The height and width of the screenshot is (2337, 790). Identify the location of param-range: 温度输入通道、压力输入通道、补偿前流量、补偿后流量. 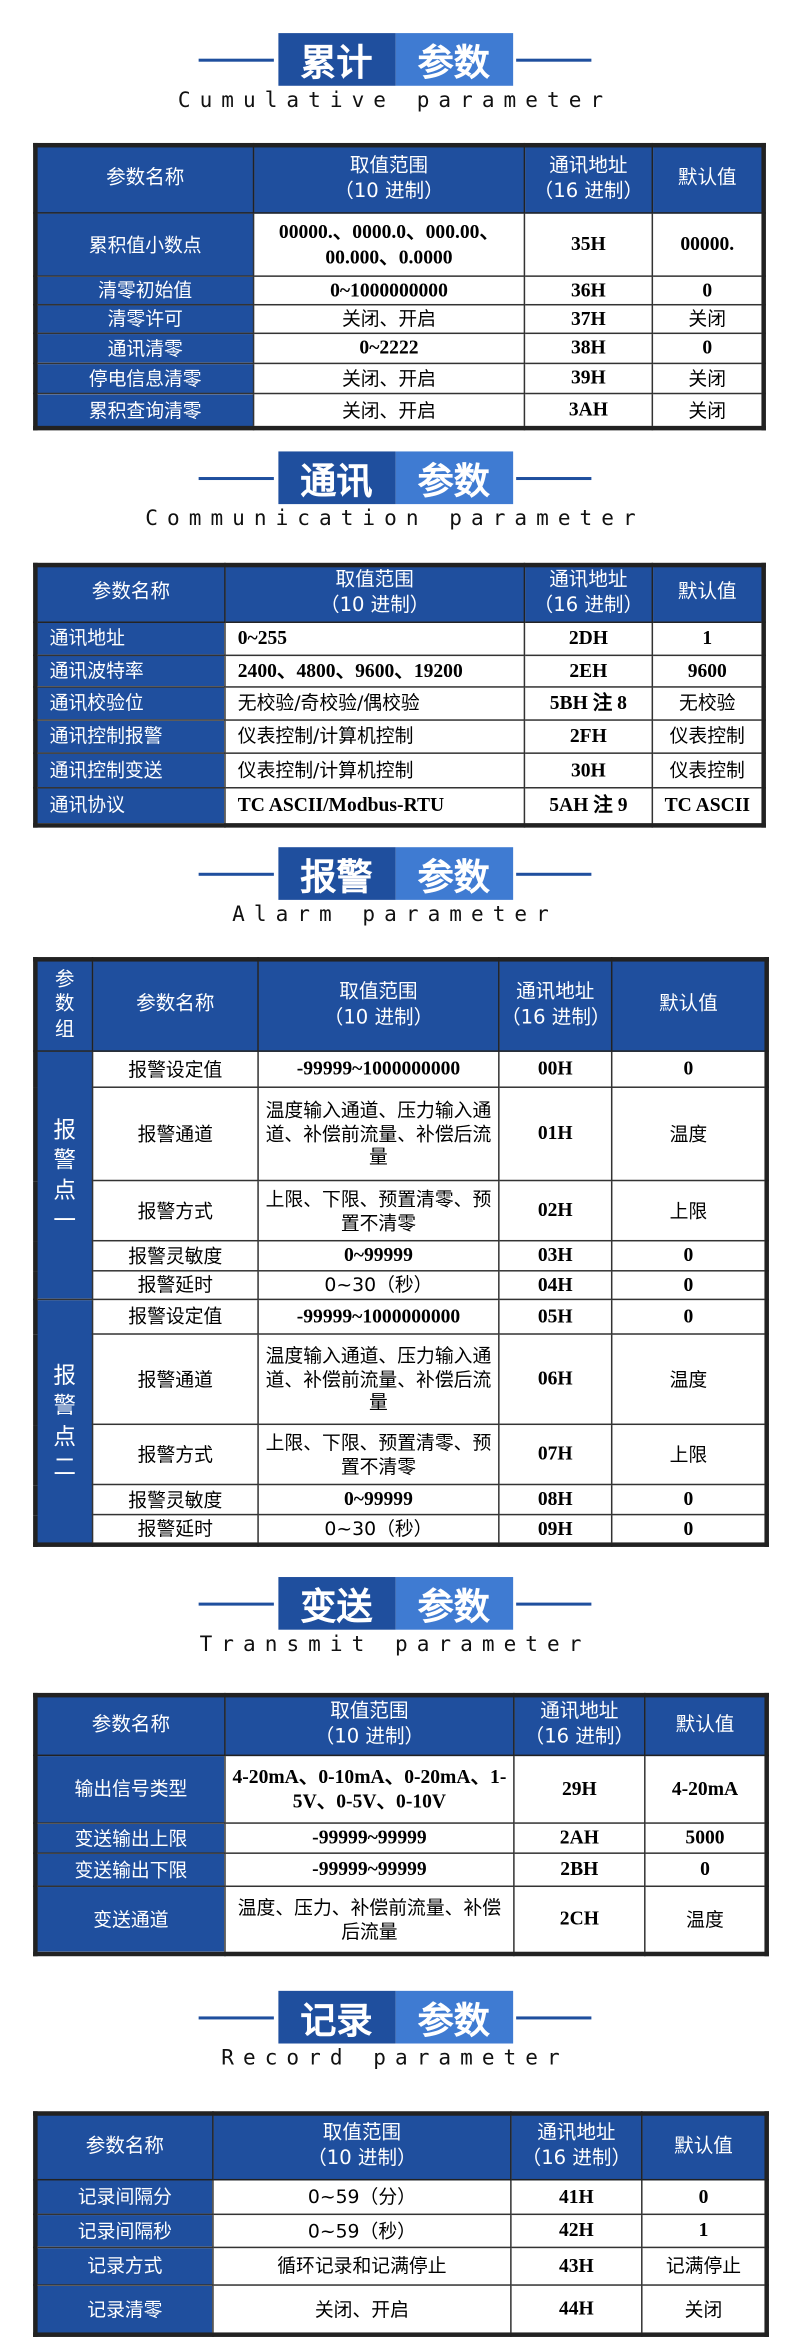
(378, 1379).